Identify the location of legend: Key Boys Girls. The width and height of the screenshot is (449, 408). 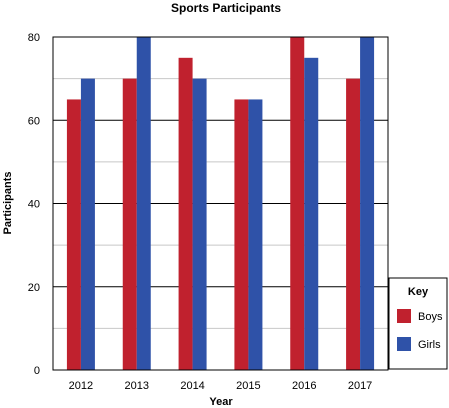
(418, 323).